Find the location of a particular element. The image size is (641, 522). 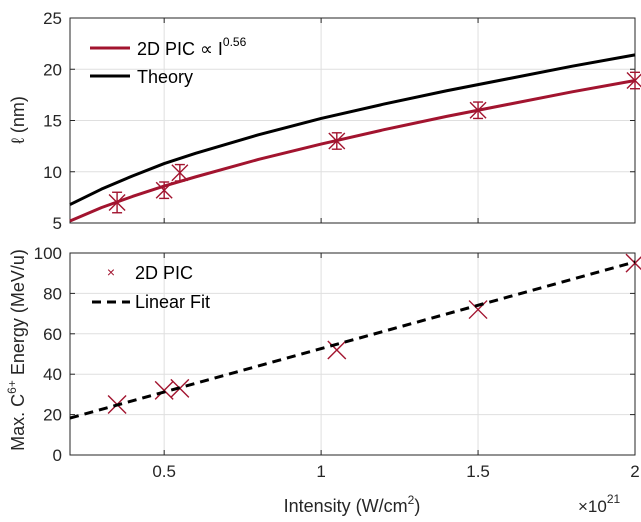

top-legend: 2D PIC ∝ I0.56 Theory is located at coordinates (168, 61).